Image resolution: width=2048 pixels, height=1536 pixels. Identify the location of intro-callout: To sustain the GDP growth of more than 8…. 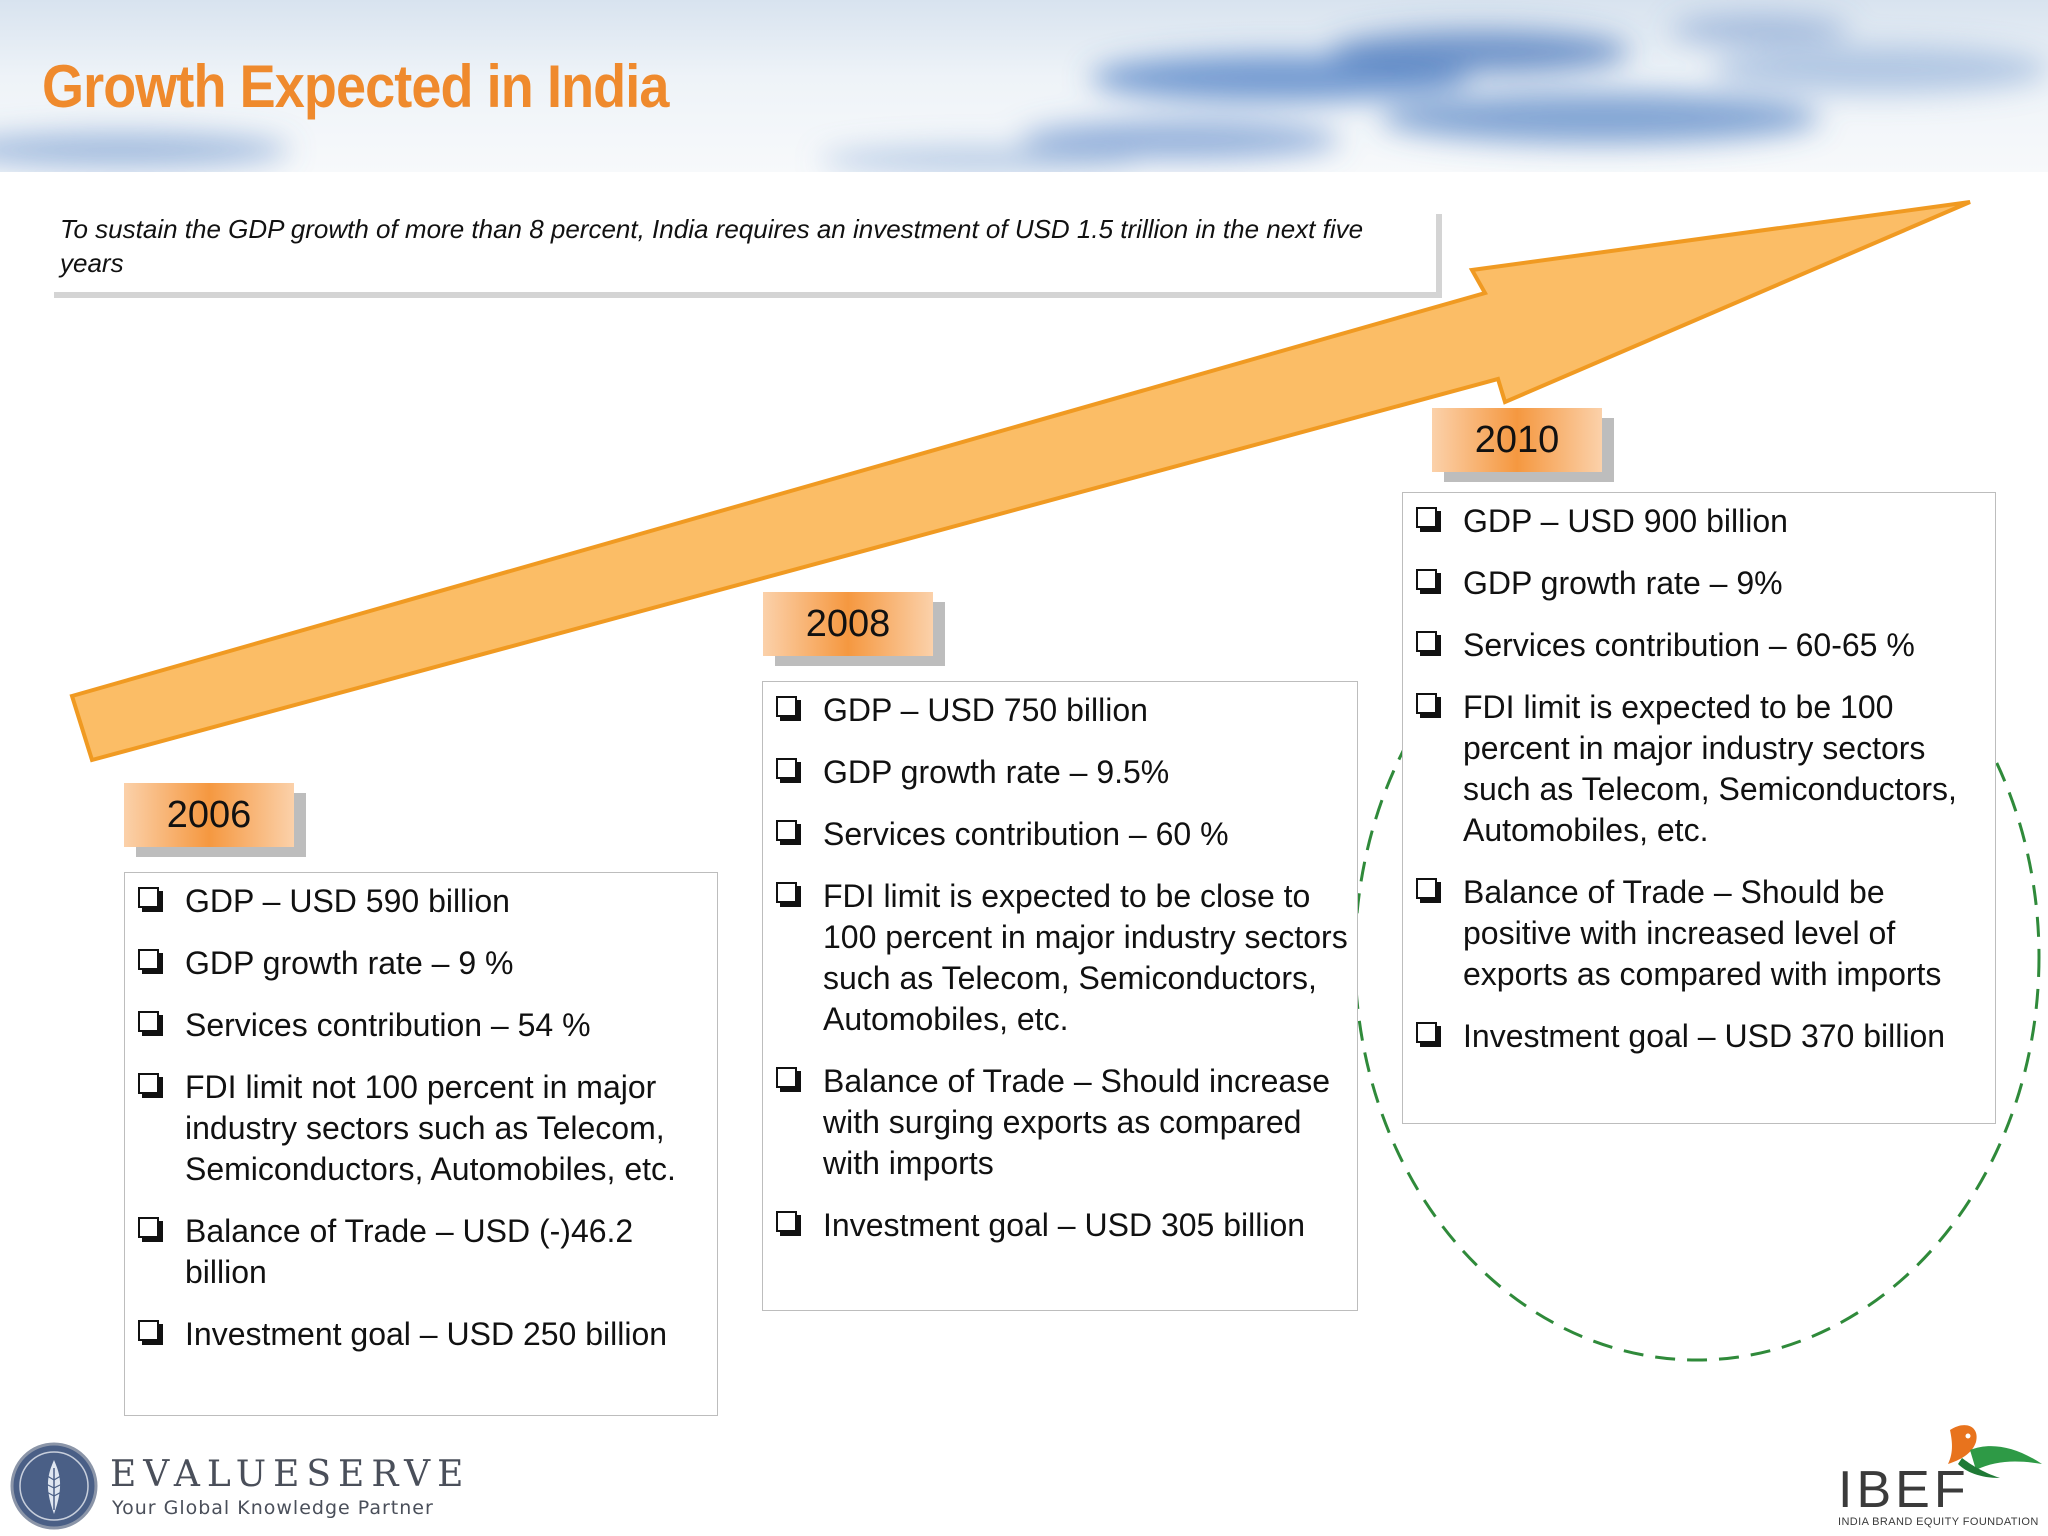
(742, 250).